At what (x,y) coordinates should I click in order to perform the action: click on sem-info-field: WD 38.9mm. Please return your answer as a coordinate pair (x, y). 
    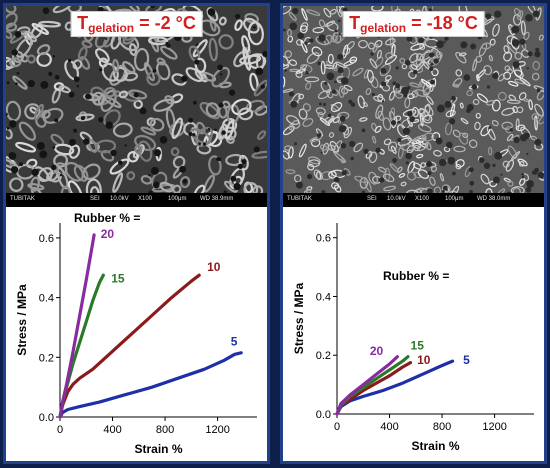
    Looking at the image, I should click on (217, 199).